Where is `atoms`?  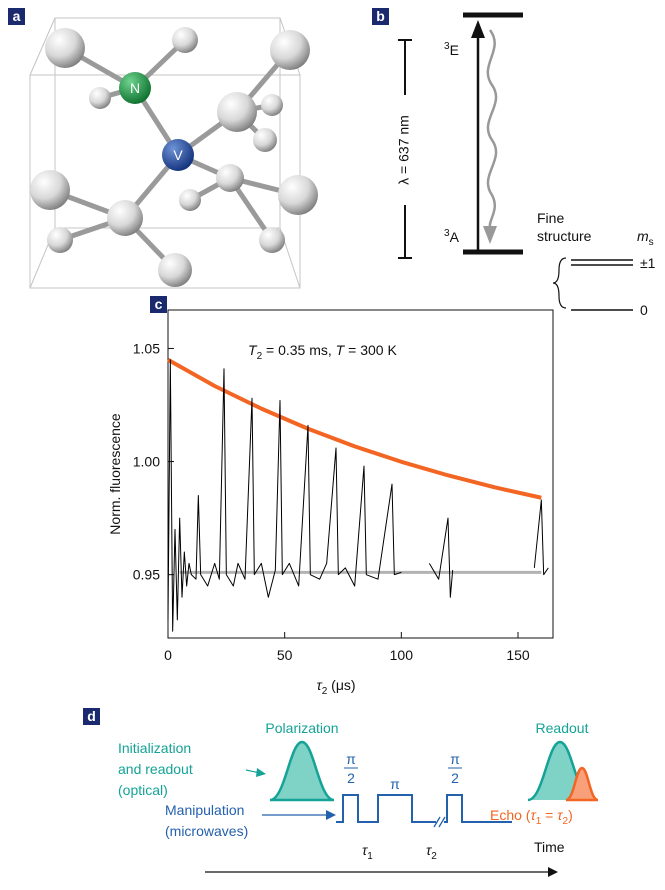 atoms is located at coordinates (174, 157).